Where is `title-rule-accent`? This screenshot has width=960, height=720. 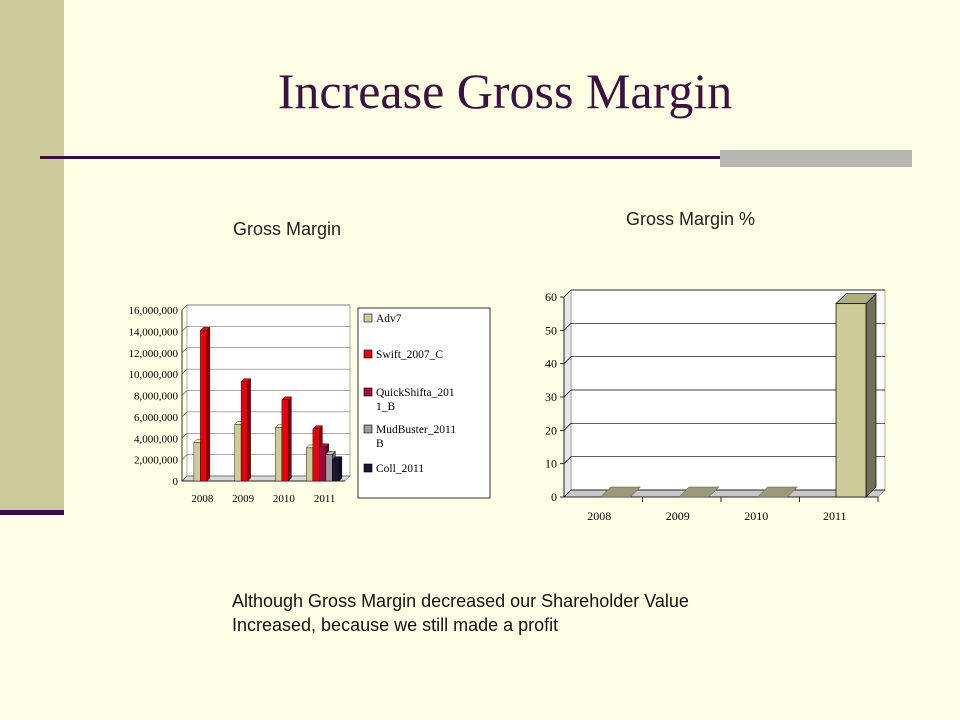
title-rule-accent is located at coordinates (816, 158).